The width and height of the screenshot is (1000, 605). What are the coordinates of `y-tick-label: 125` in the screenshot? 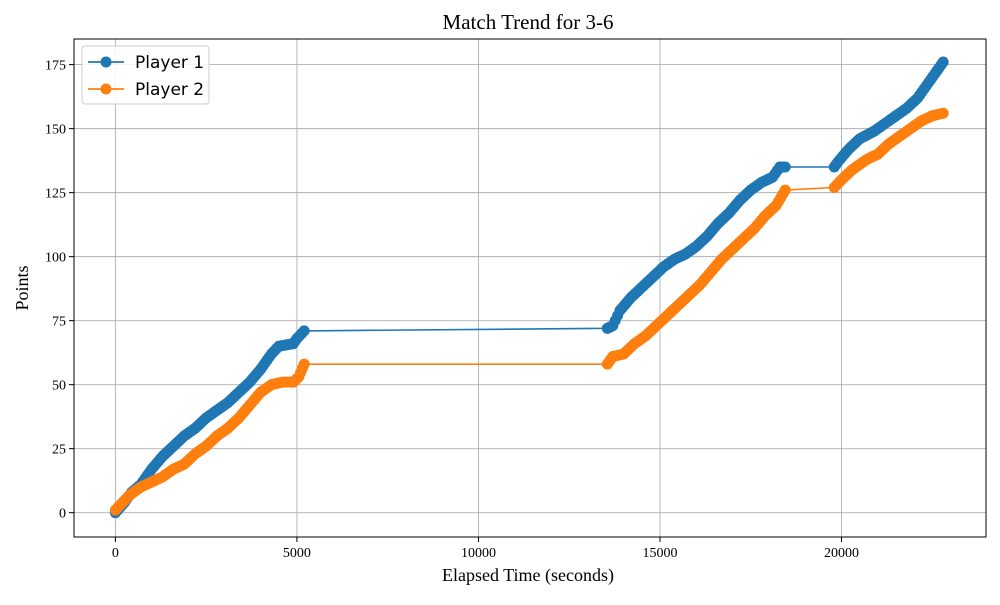 It's located at (55, 194).